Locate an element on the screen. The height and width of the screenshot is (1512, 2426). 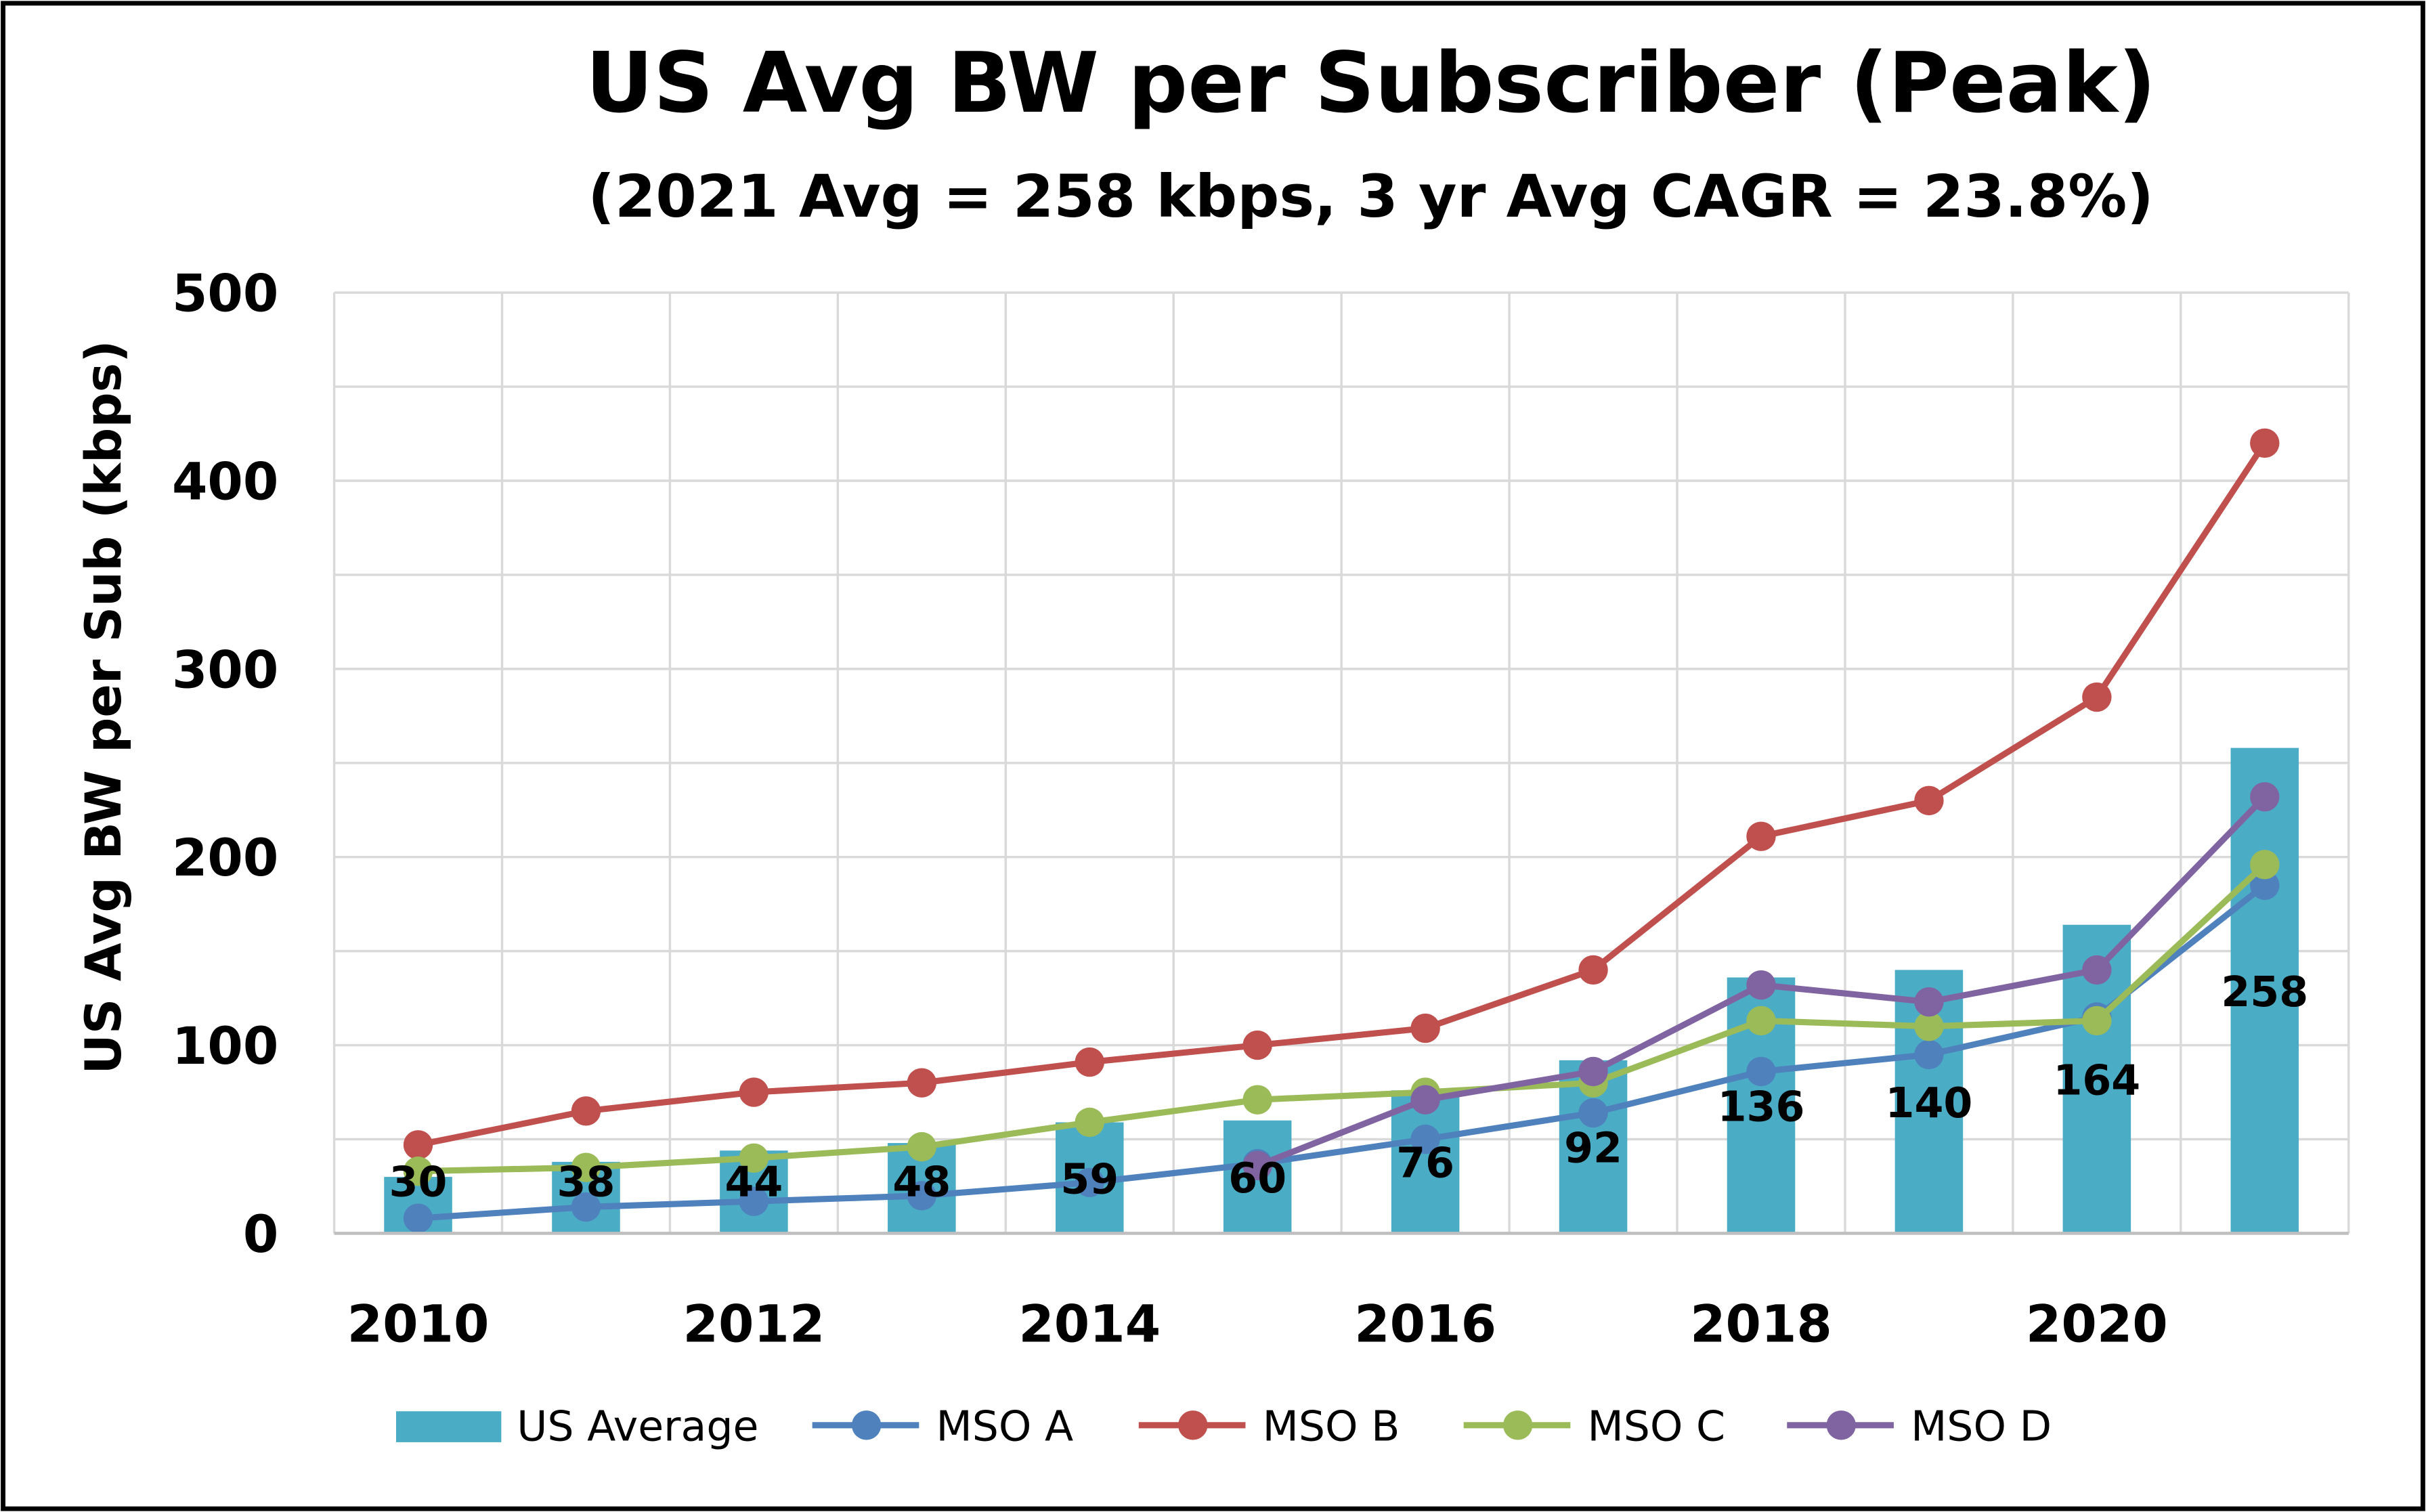
x-tick-label: 2018 is located at coordinates (1761, 1324).